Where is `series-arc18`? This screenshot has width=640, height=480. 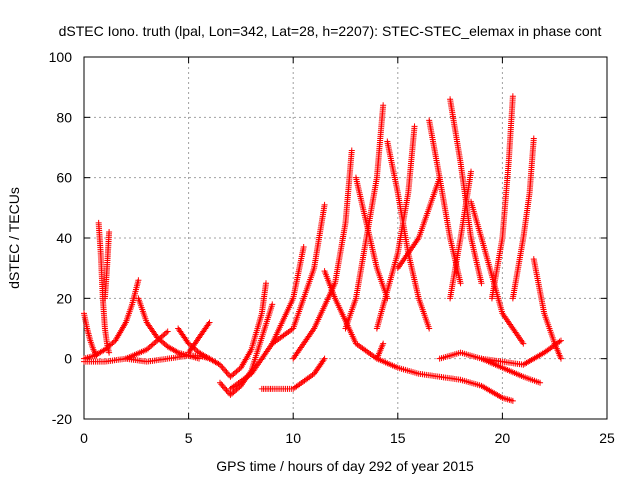 series-arc18 is located at coordinates (371, 238).